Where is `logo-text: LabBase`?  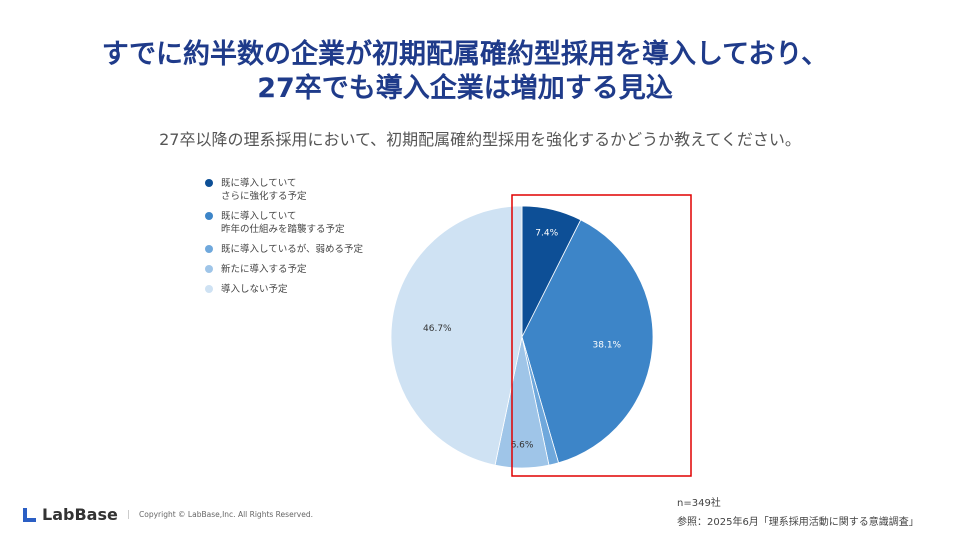 logo-text: LabBase is located at coordinates (80, 514).